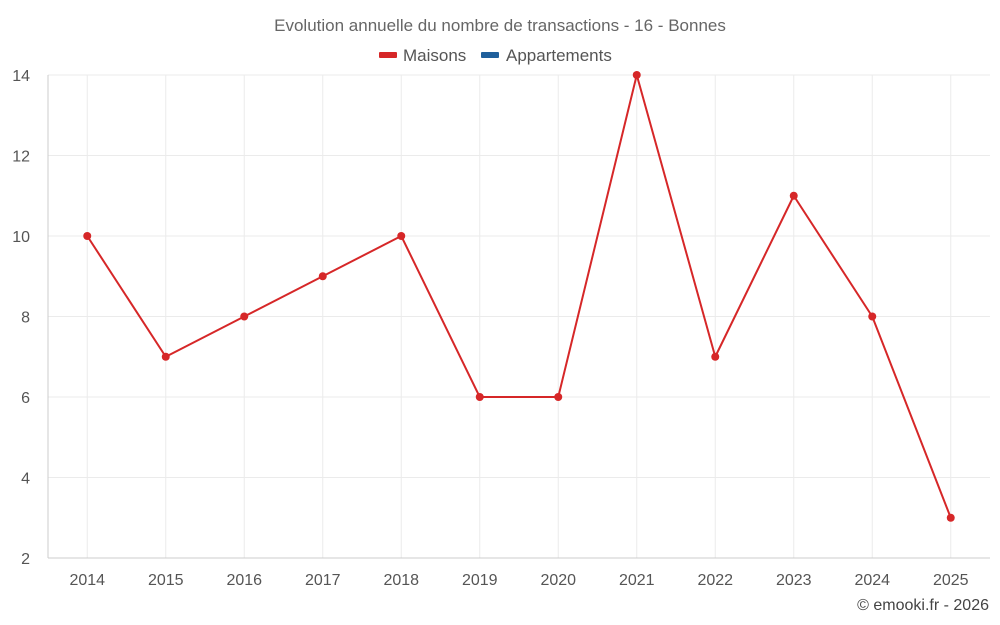 The width and height of the screenshot is (1000, 625). Describe the element at coordinates (479, 397) in the screenshot. I see `data-point-maisons-2019` at that location.